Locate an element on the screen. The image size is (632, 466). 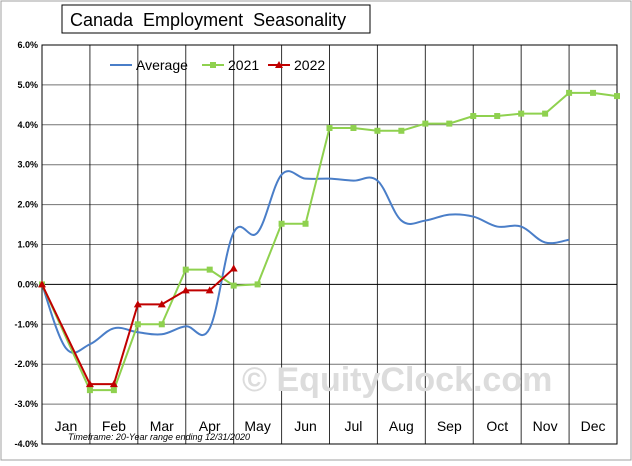
title-box is located at coordinates (216, 19).